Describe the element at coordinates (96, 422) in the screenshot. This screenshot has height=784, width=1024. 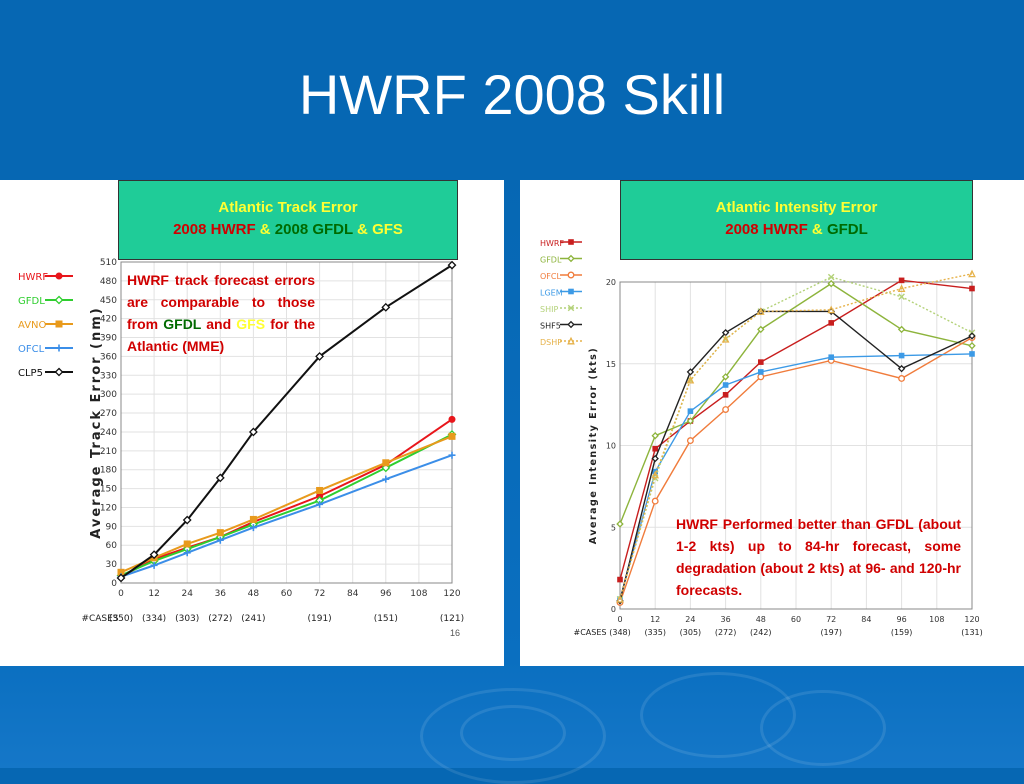
I see `y-axis-label: Average Track Error (nm)` at that location.